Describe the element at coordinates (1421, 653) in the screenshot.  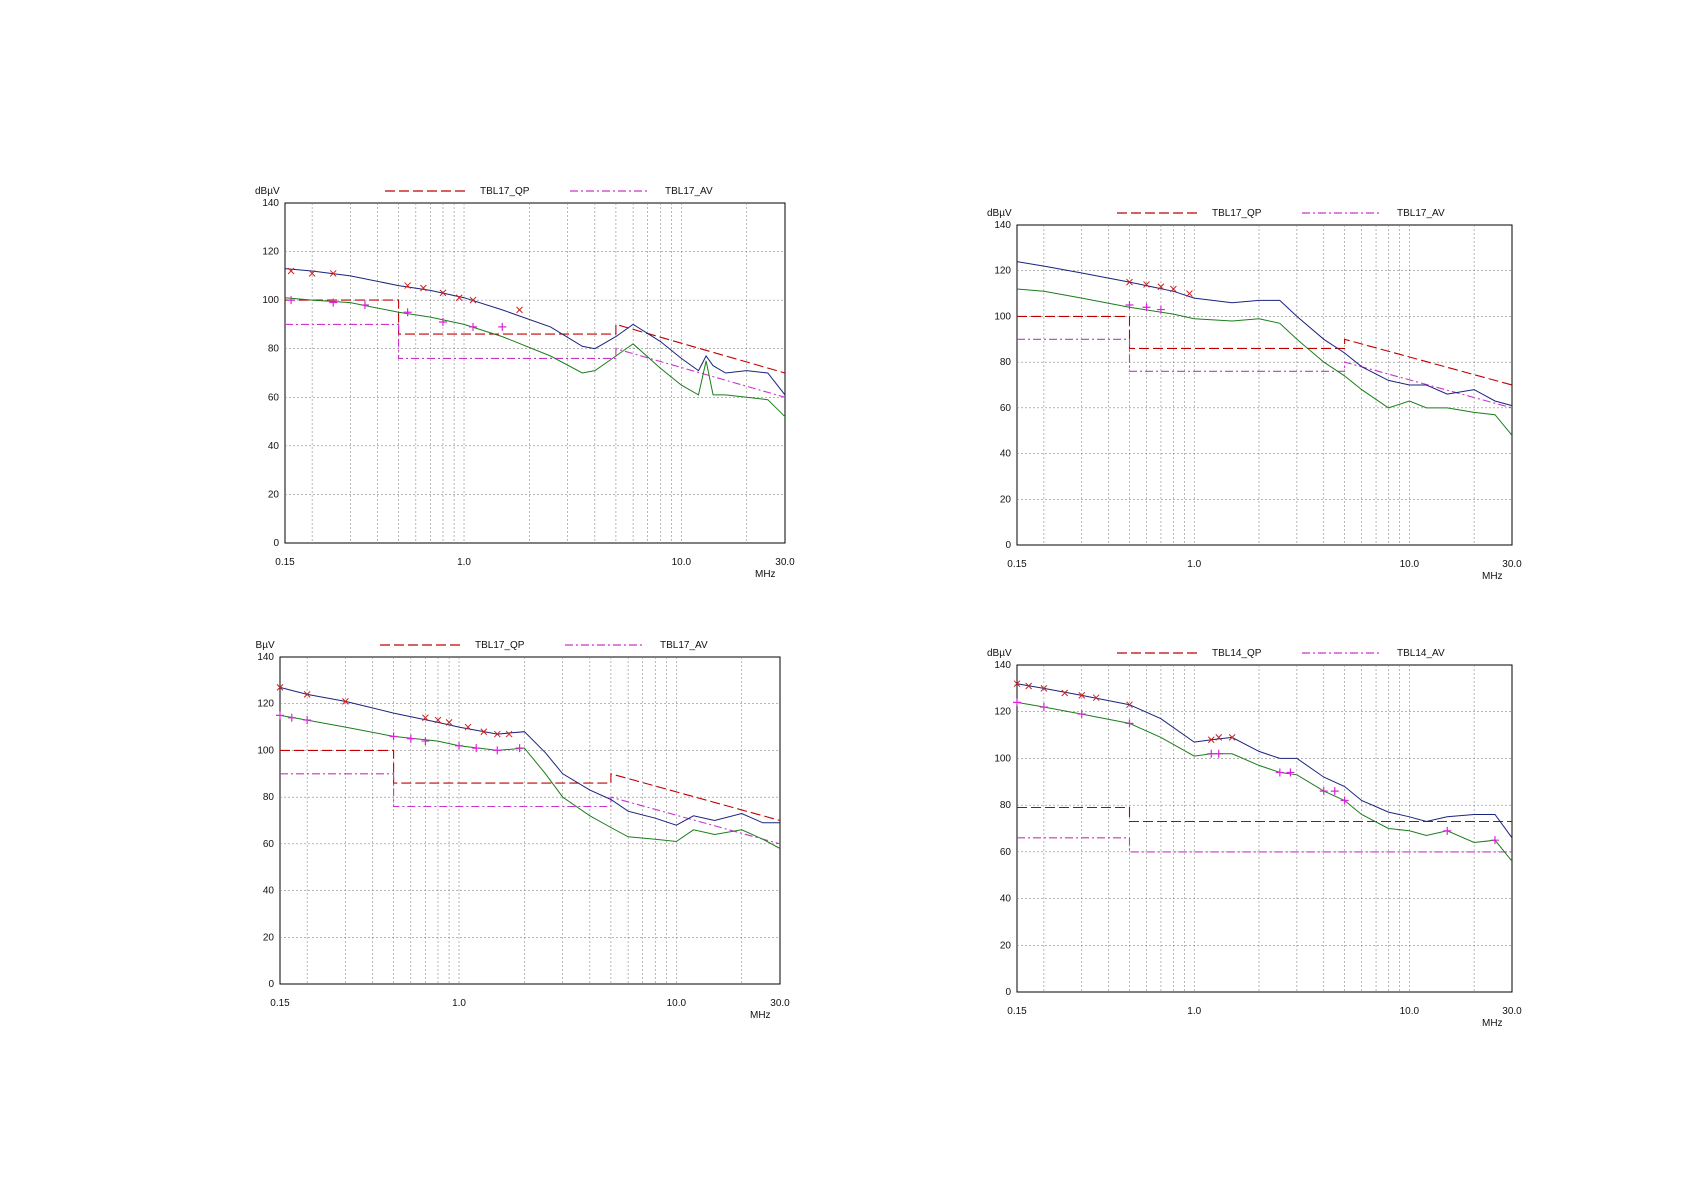
I see `legend-label: TBL14_AV` at that location.